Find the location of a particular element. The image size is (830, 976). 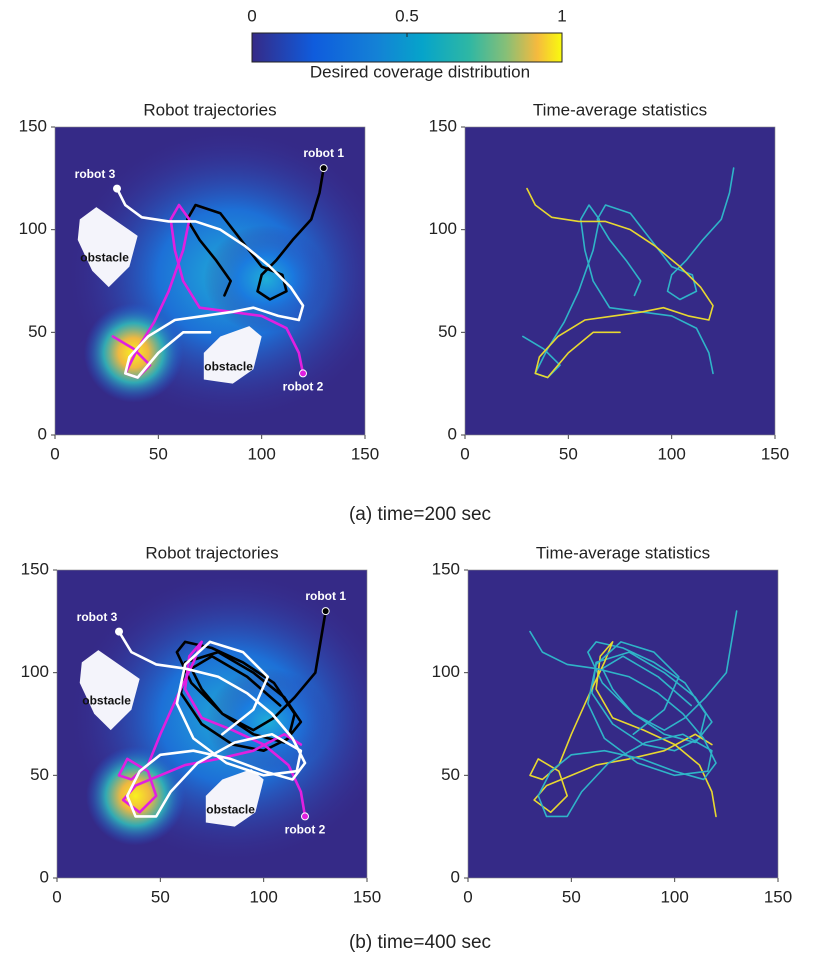

colorbar-tick-label: 0.5 is located at coordinates (407, 15).